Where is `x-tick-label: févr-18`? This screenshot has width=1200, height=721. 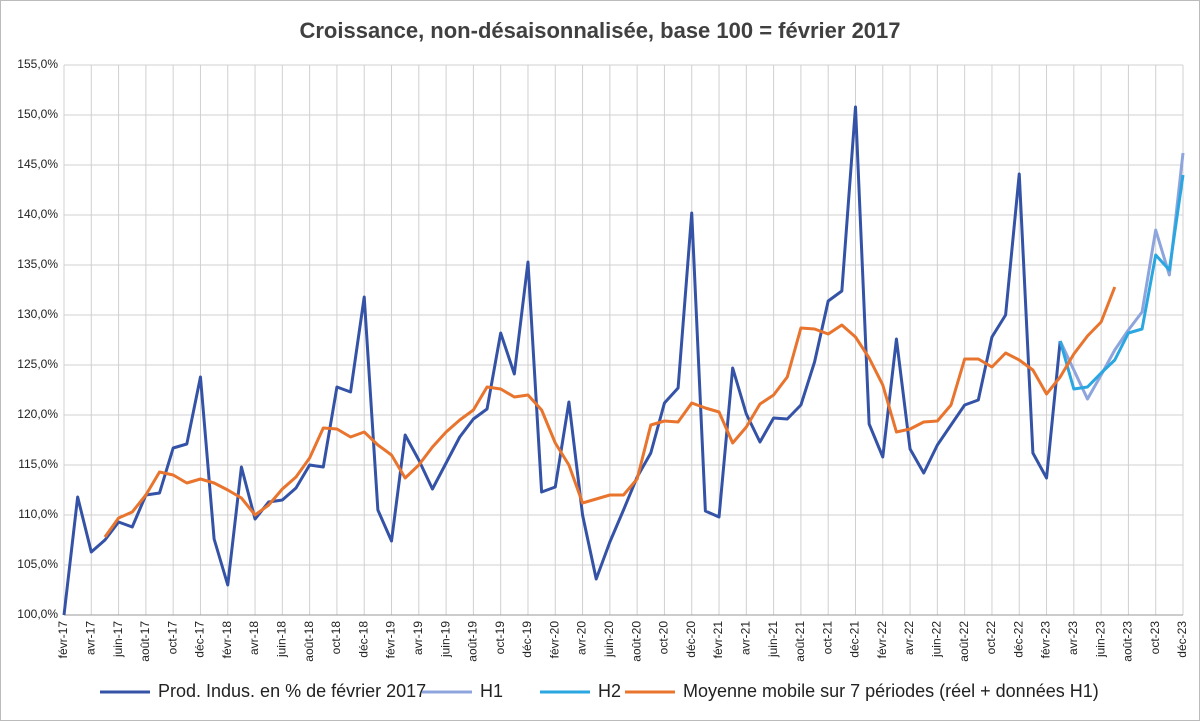
x-tick-label: févr-18 is located at coordinates (227, 640).